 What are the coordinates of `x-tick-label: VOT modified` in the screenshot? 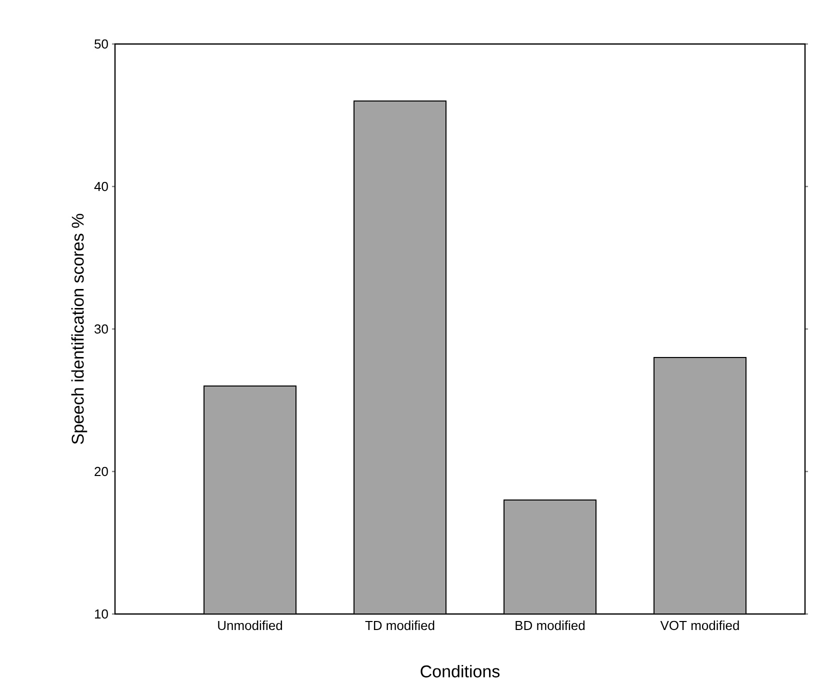 It's located at (699, 625).